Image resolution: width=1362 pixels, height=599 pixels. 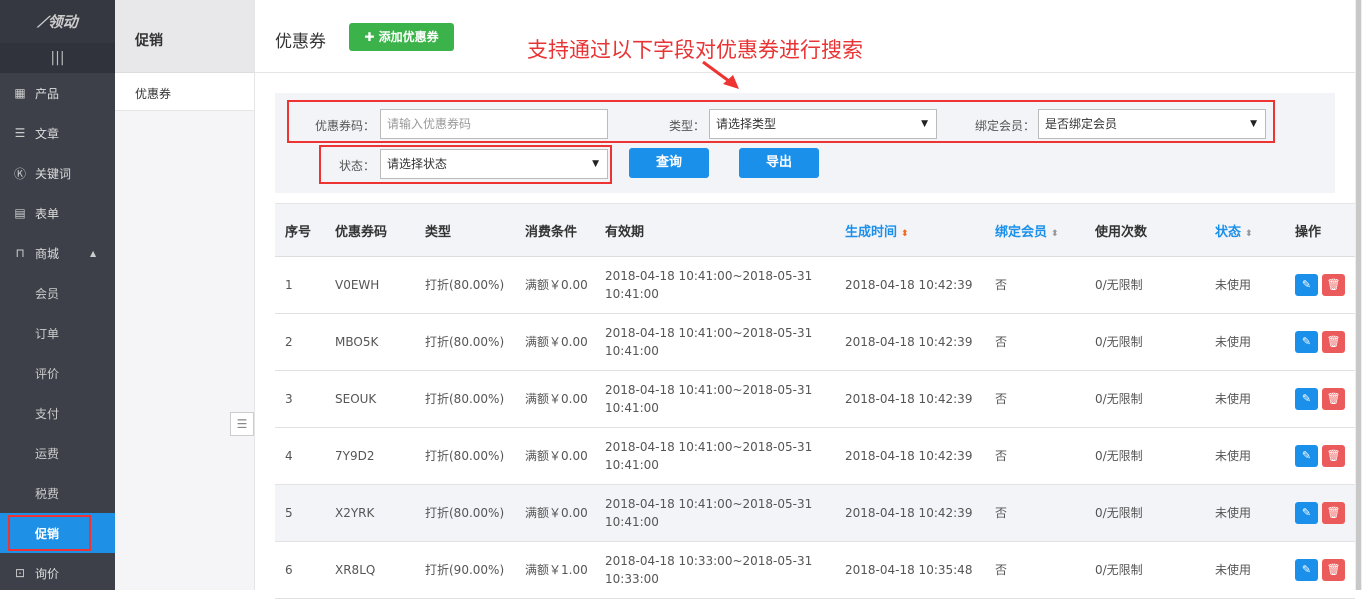 What do you see at coordinates (184, 36) in the screenshot?
I see `subpanel-title: 促销` at bounding box center [184, 36].